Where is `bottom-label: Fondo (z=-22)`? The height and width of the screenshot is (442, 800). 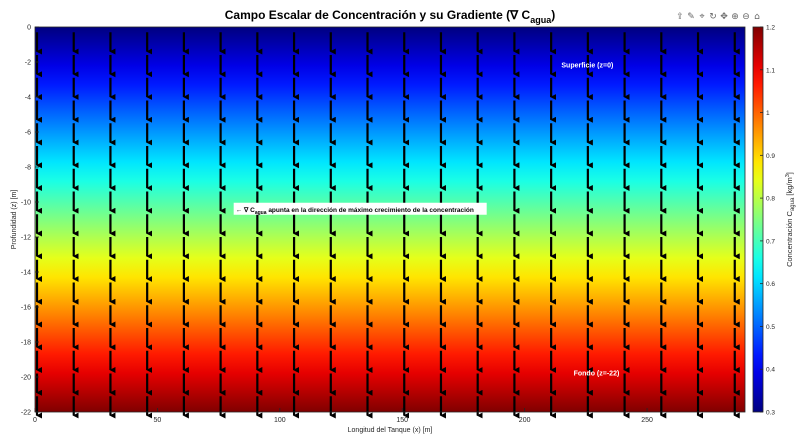 bottom-label: Fondo (z=-22) is located at coordinates (597, 374).